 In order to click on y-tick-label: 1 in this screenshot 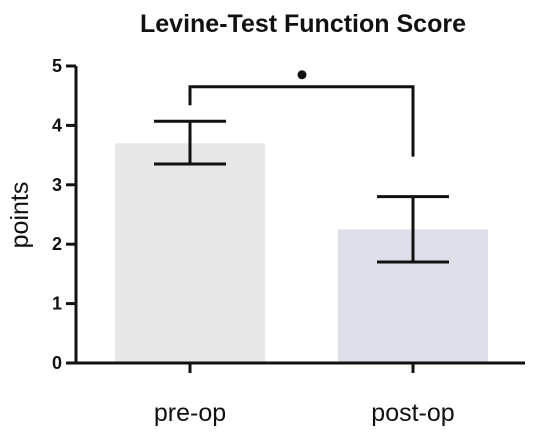, I will do `click(57, 304)`.